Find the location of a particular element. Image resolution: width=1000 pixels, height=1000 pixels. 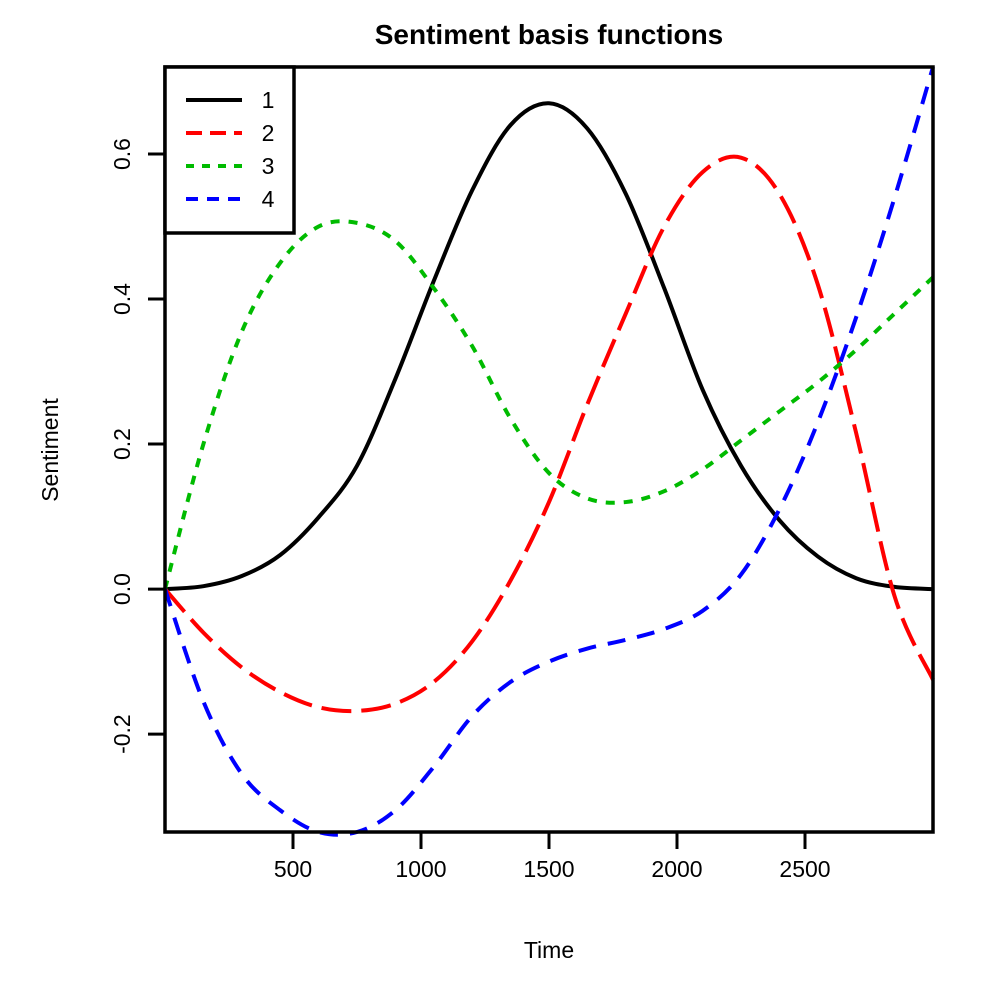

legend-box is located at coordinates (229, 150).